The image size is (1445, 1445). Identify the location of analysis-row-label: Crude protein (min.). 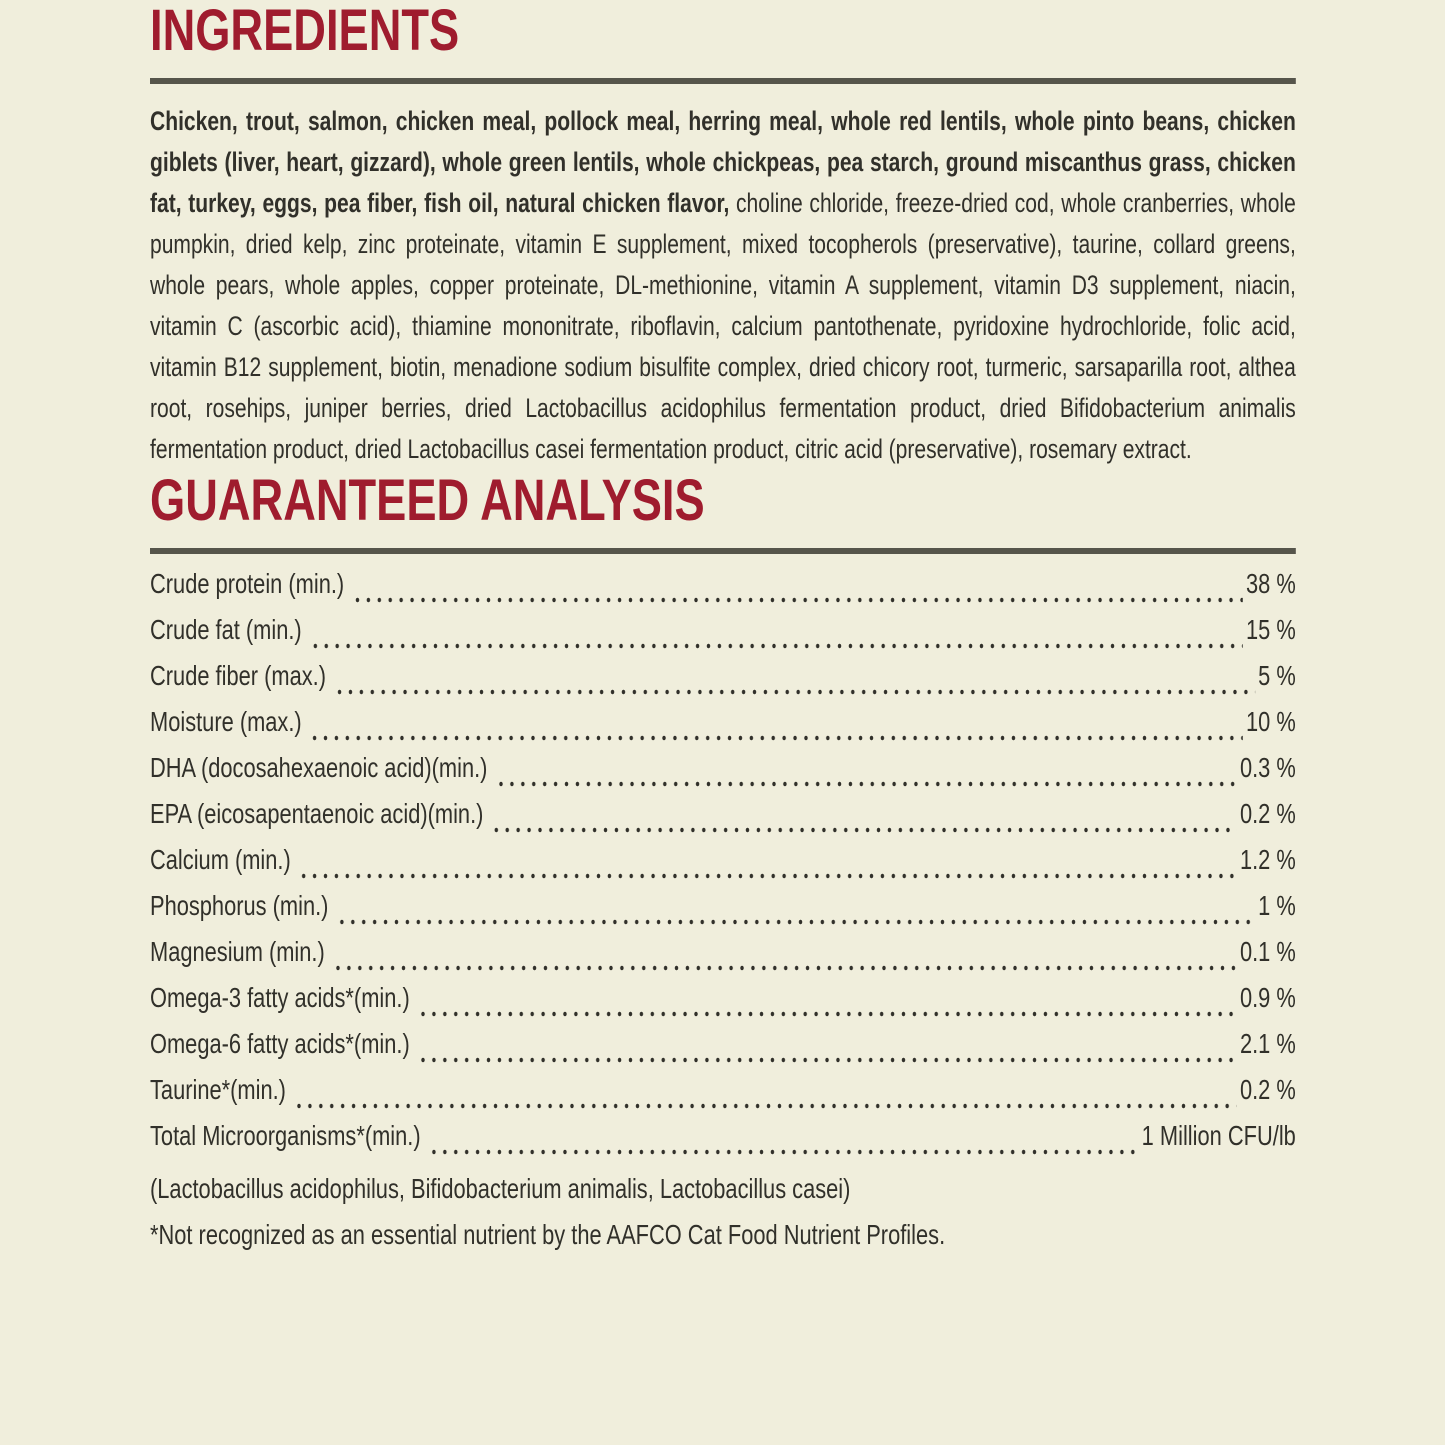
(247, 583).